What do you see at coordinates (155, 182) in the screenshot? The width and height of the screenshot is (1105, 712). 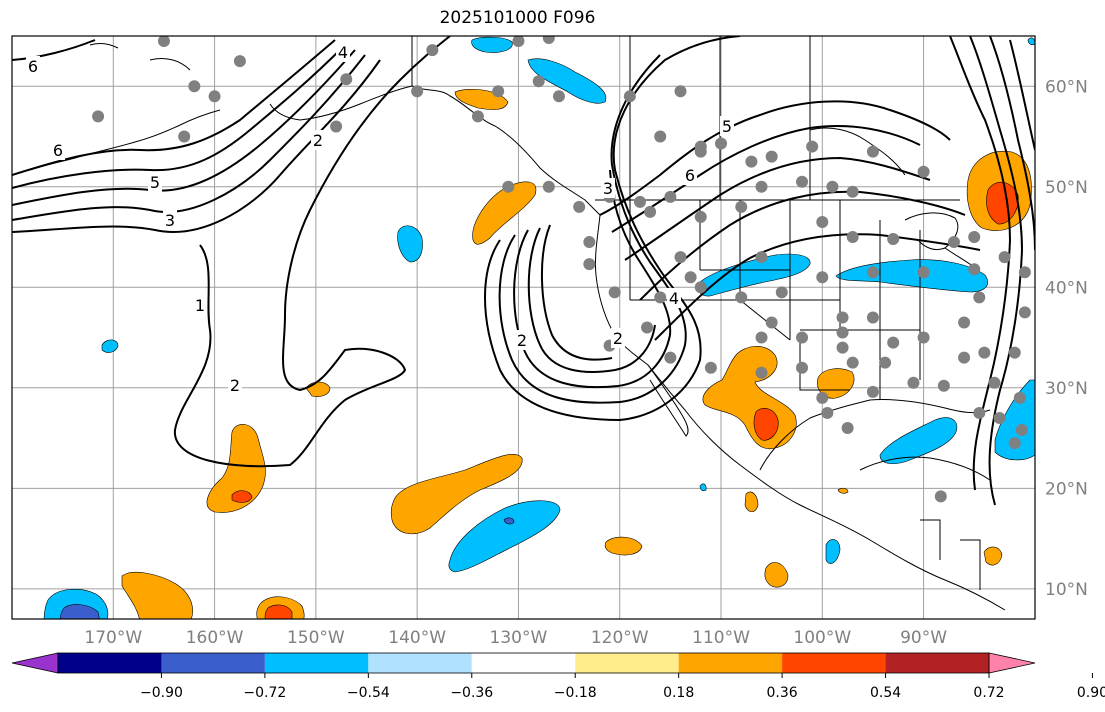 I see `contour-label: 5` at bounding box center [155, 182].